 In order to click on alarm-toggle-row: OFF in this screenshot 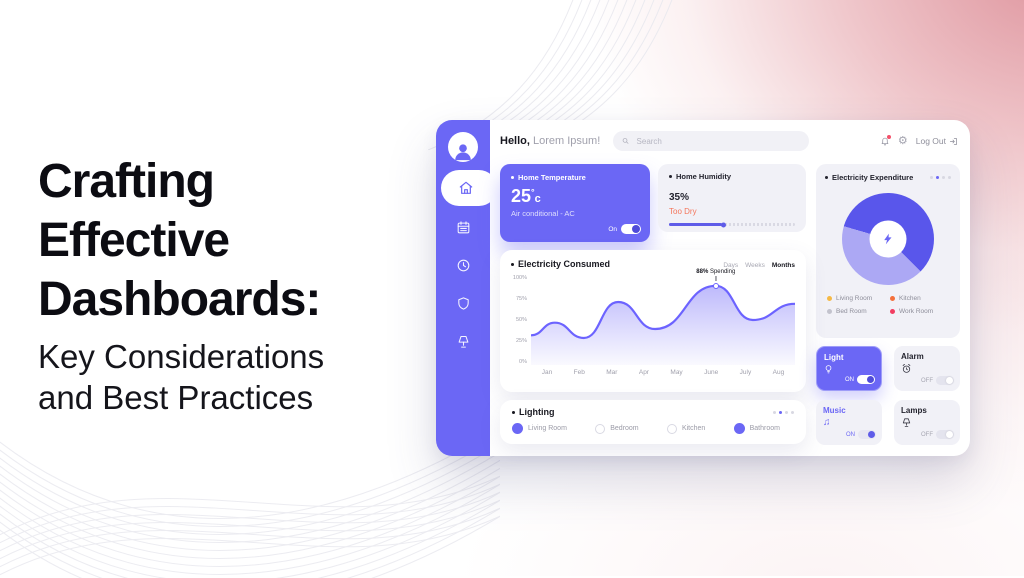, I will do `click(937, 380)`.